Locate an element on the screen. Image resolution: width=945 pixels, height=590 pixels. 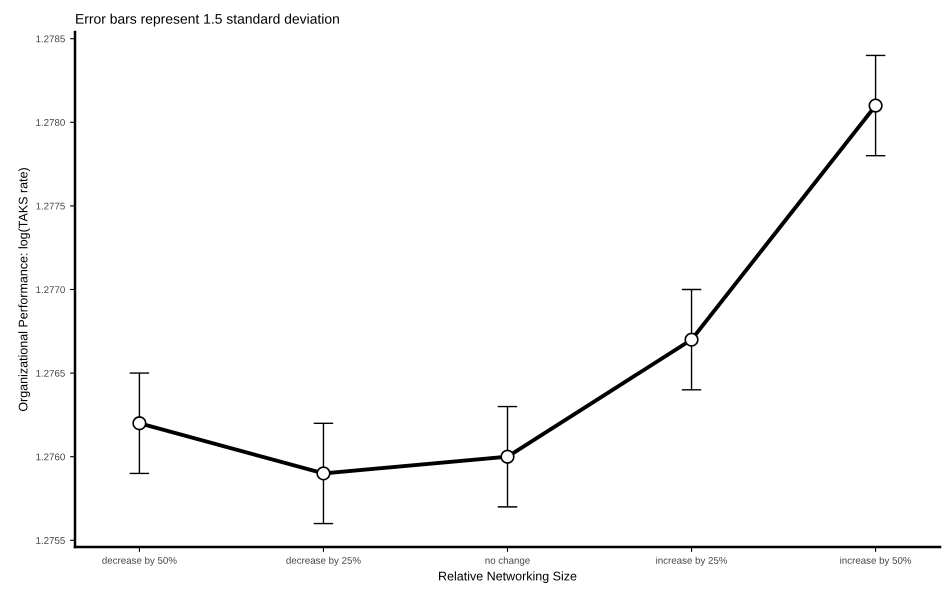
x-tick-label: decrease by 25% is located at coordinates (323, 561).